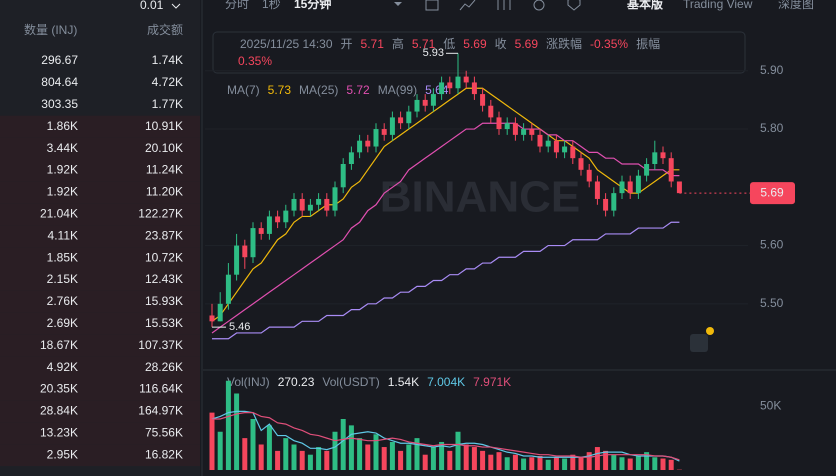 The width and height of the screenshot is (836, 476). I want to click on vol-label: Vol(INJ), so click(248, 382).